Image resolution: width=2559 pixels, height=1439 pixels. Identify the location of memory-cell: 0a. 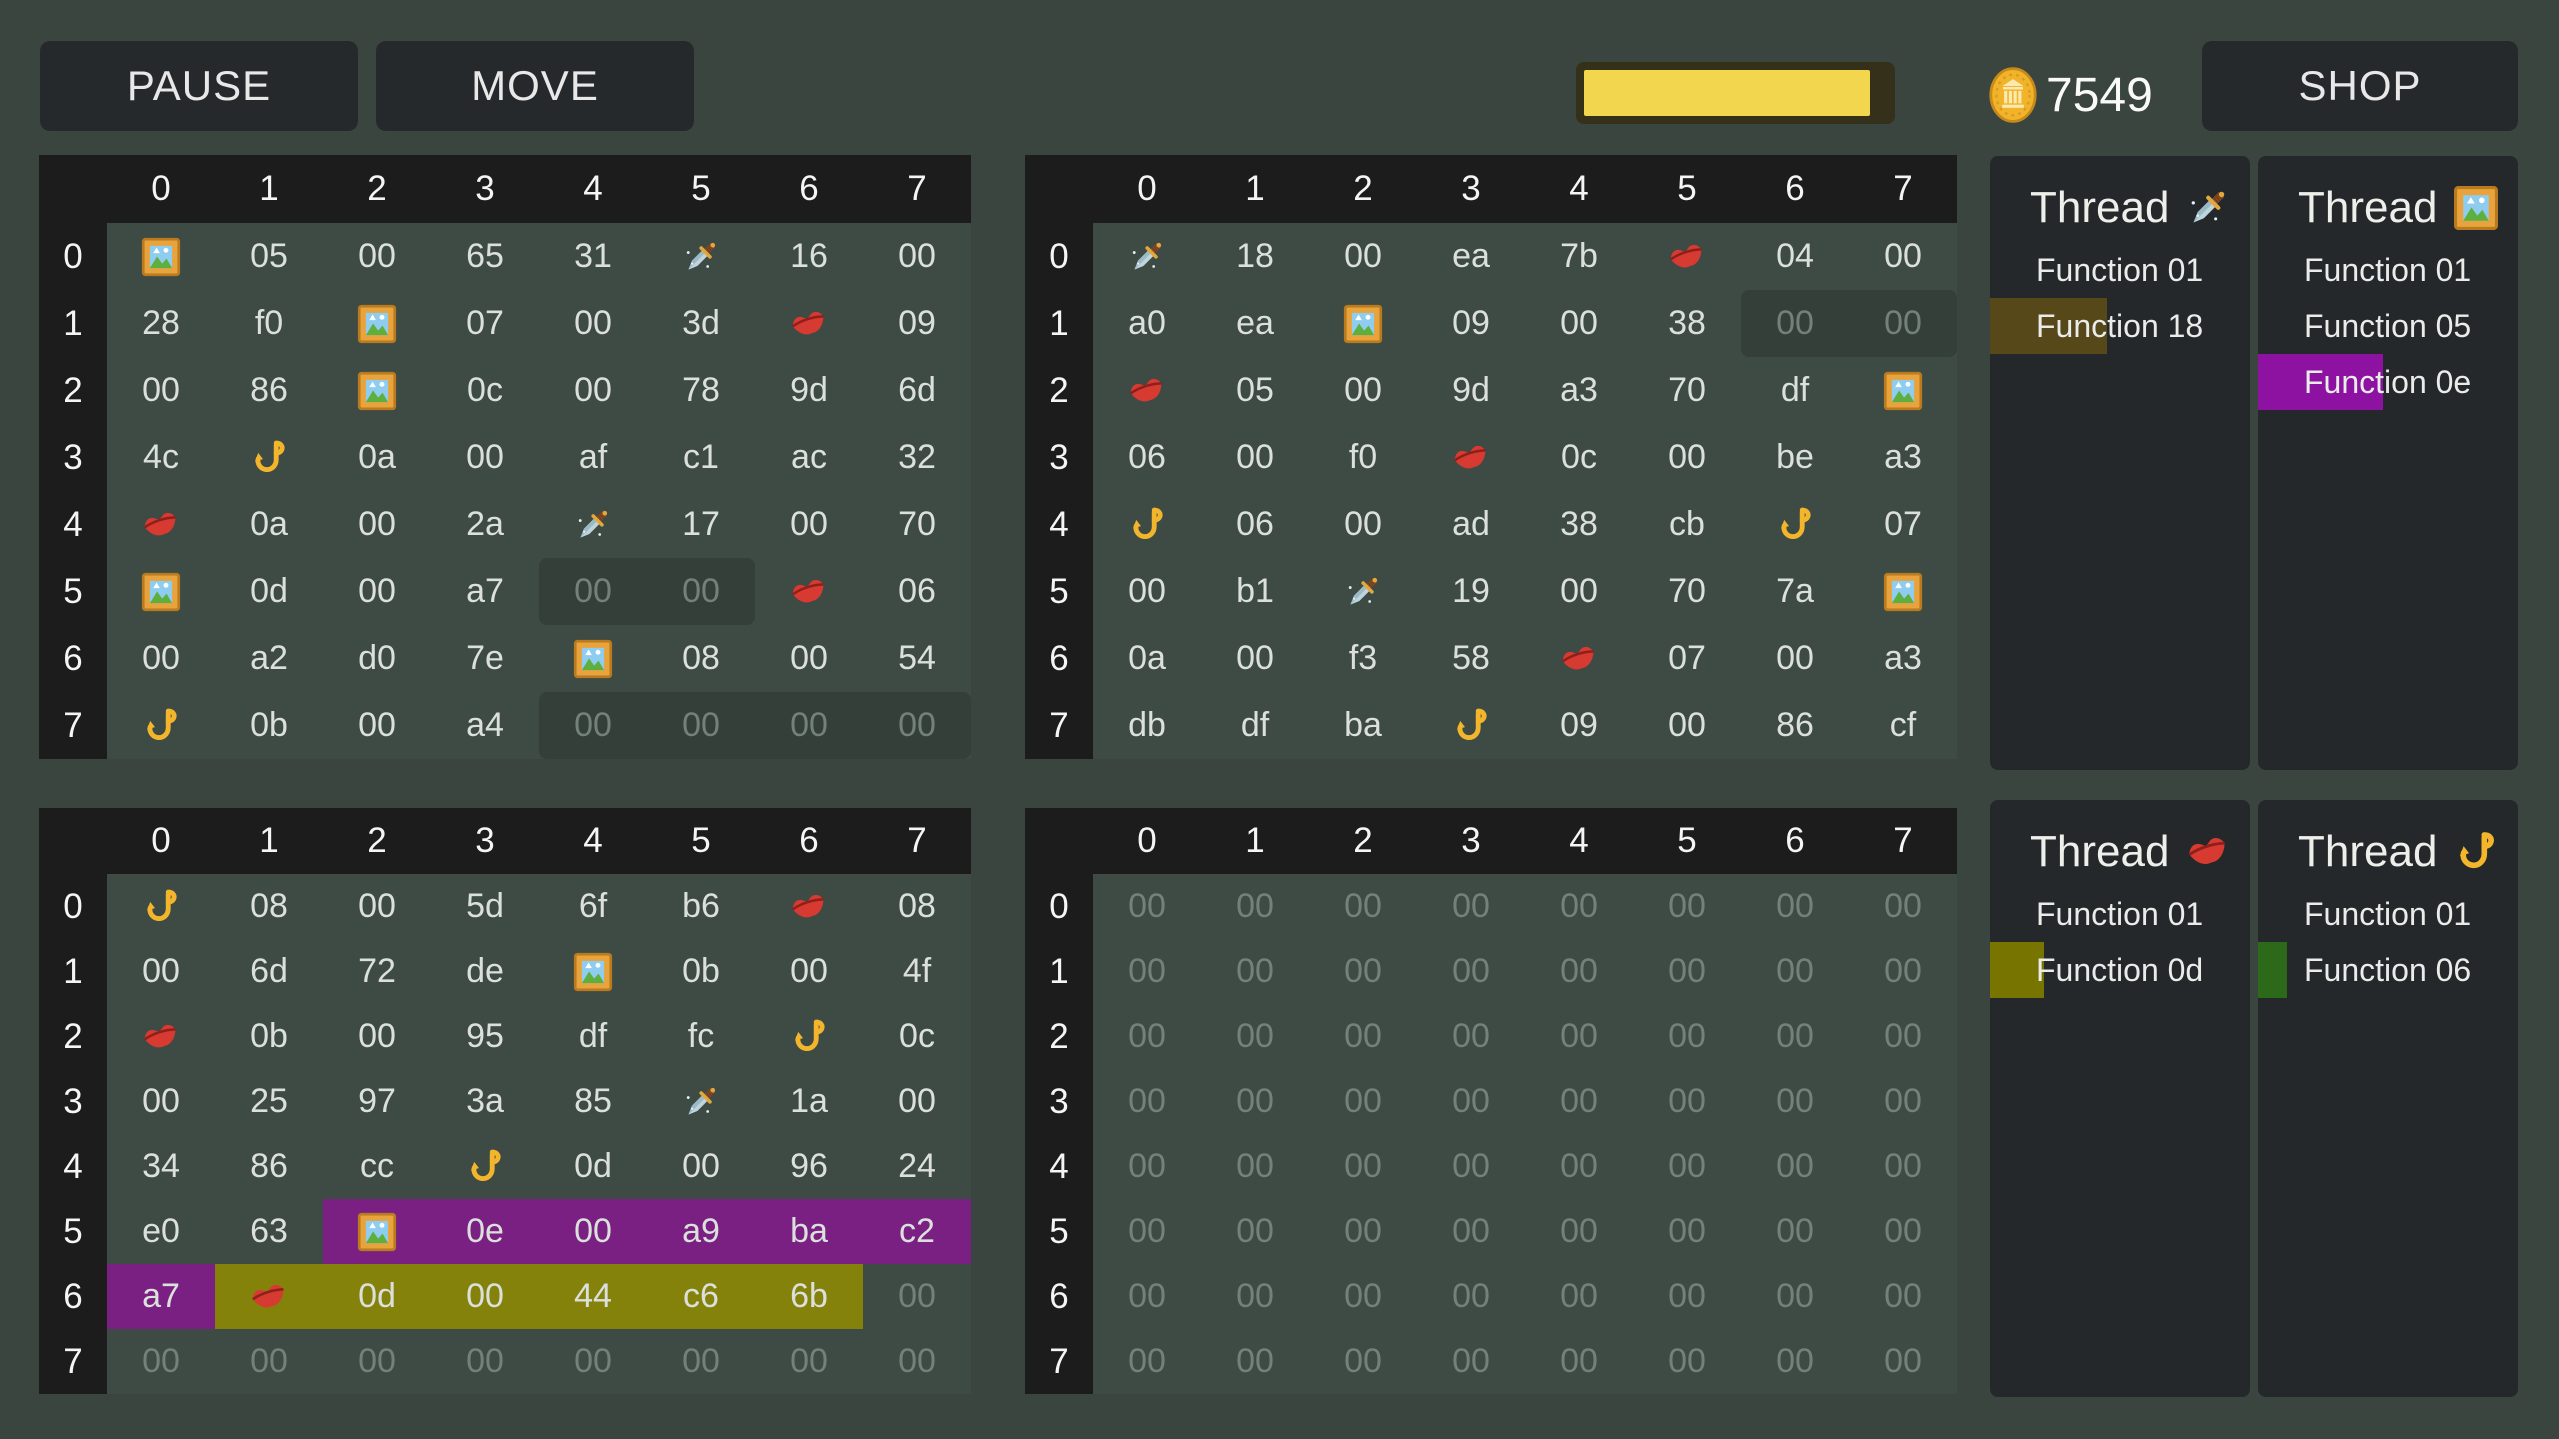
(377, 457).